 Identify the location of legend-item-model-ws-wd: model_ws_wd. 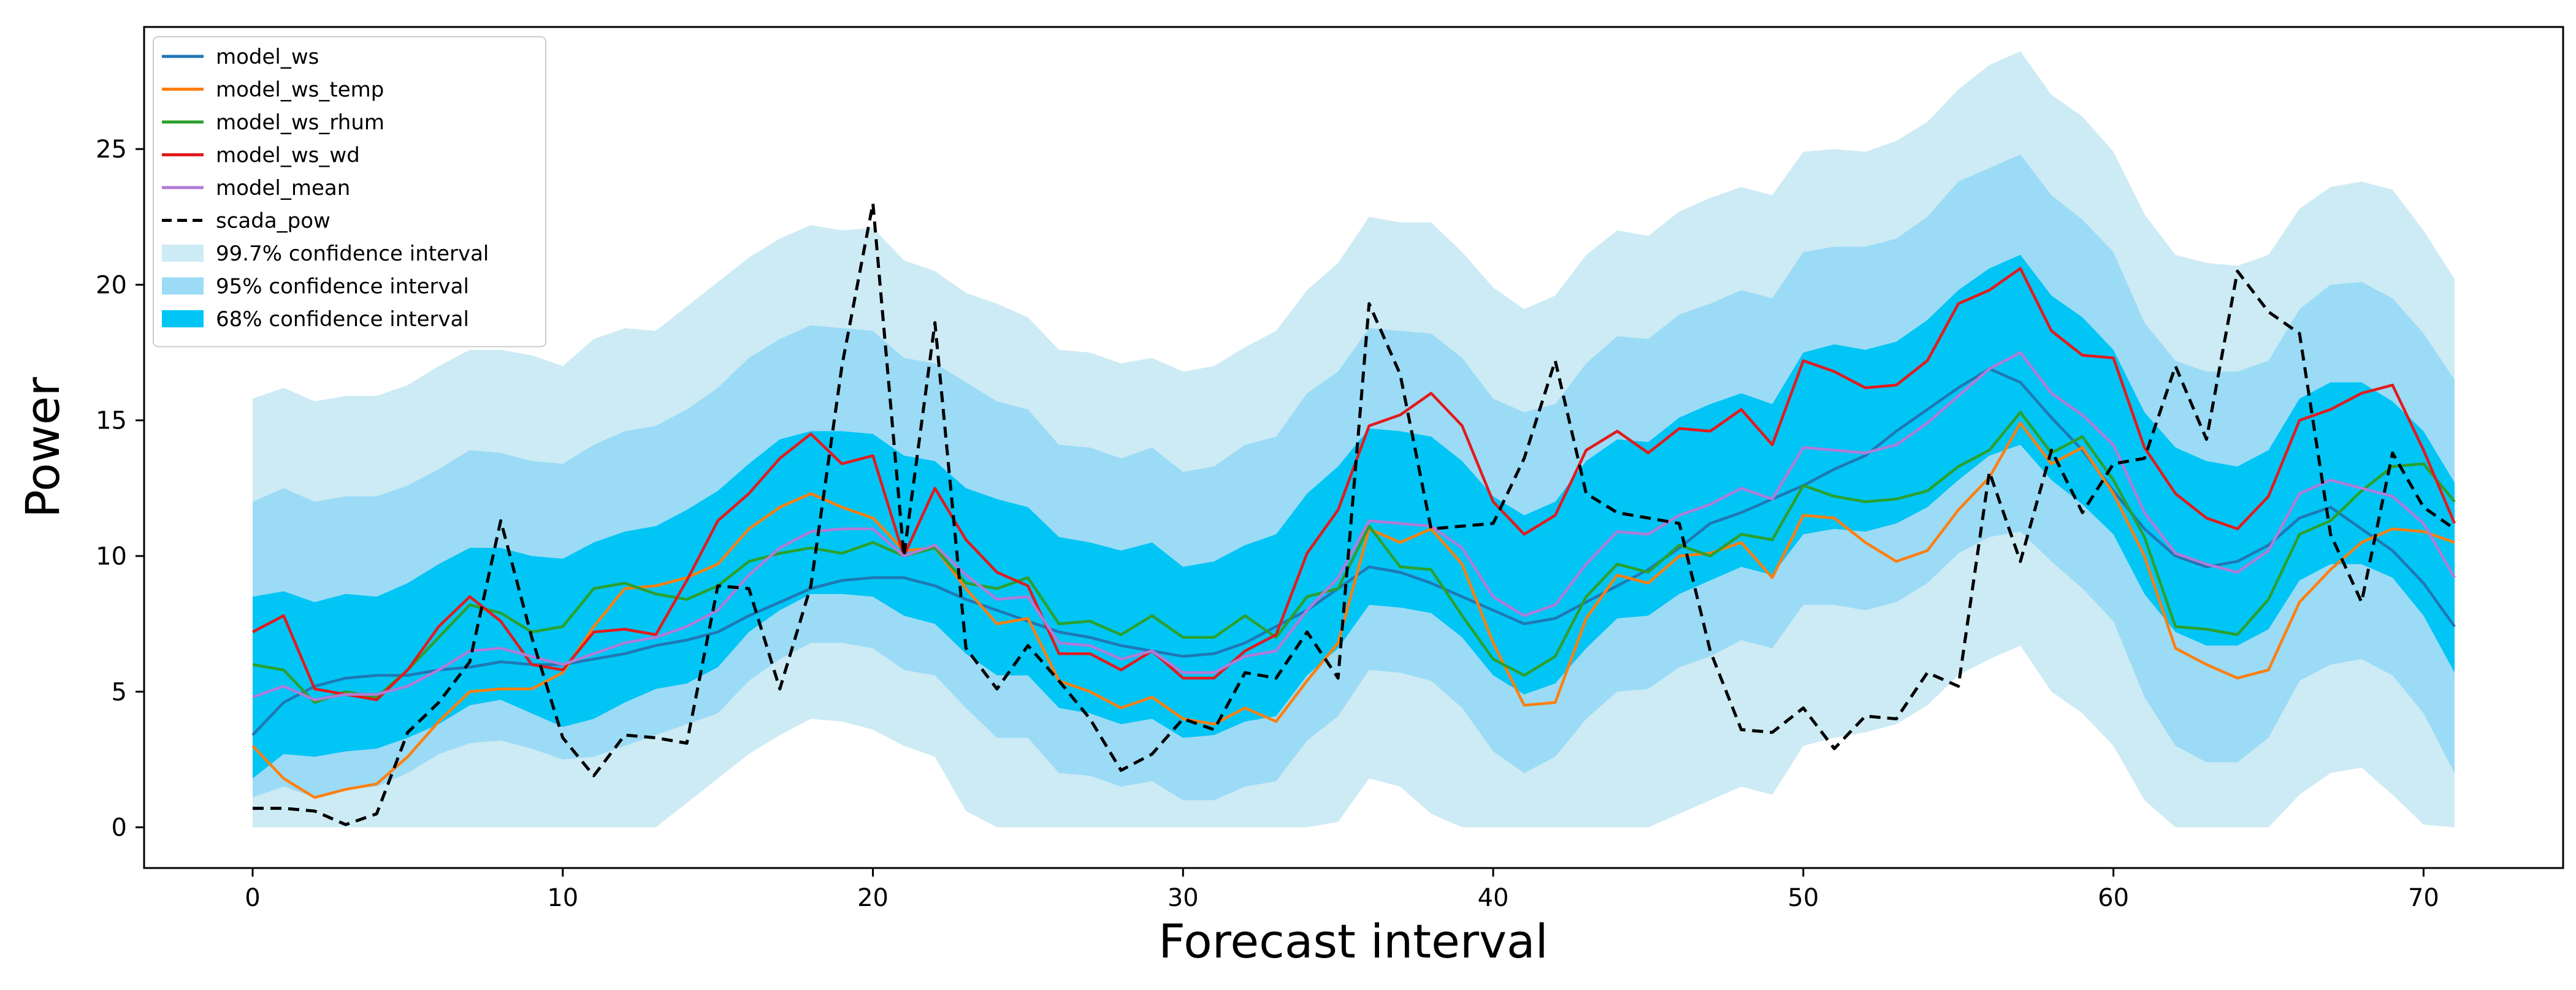
(261, 155).